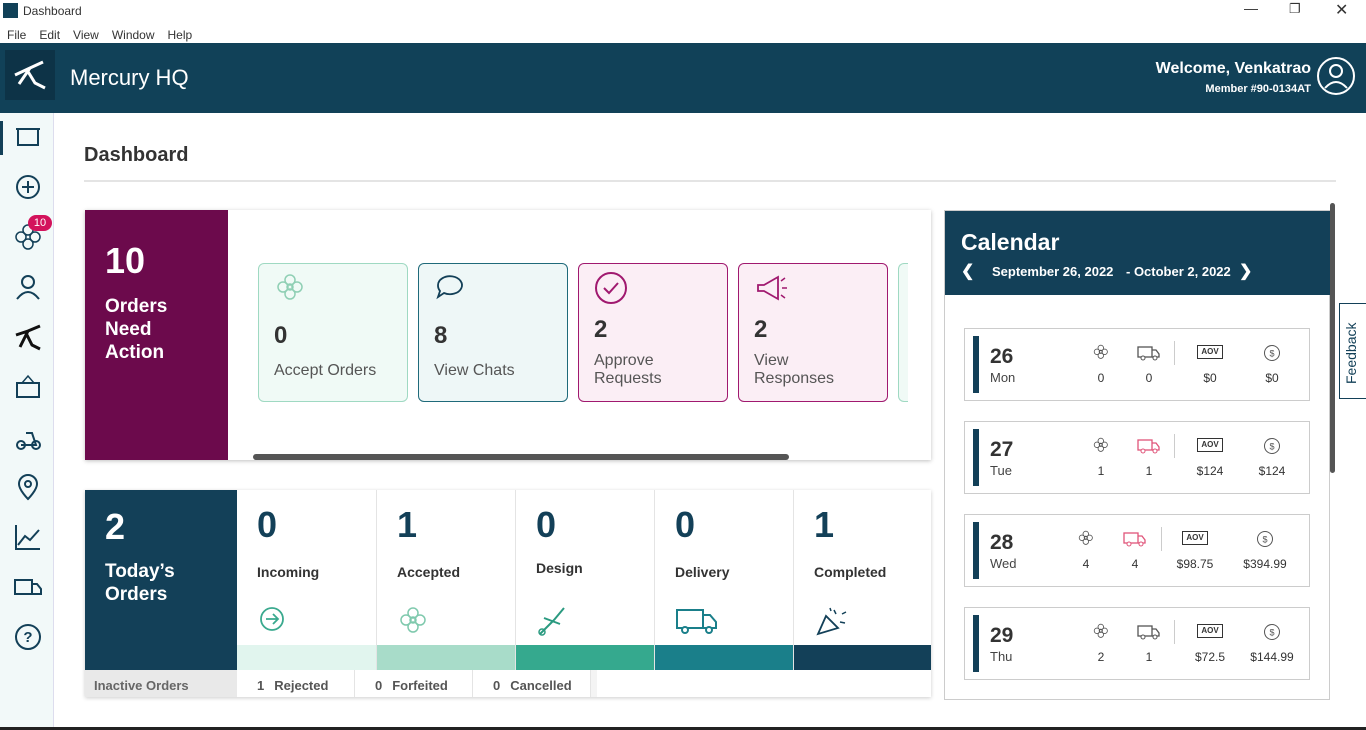  Describe the element at coordinates (1003, 563) in the screenshot. I see `day-weekday: Wed` at that location.